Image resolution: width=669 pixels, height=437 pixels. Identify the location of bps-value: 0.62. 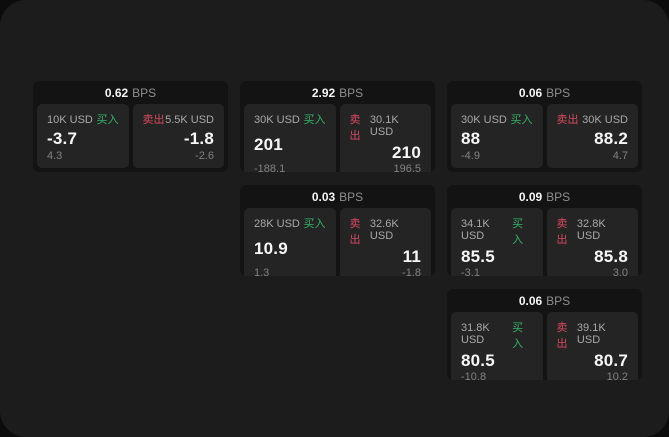
(116, 92).